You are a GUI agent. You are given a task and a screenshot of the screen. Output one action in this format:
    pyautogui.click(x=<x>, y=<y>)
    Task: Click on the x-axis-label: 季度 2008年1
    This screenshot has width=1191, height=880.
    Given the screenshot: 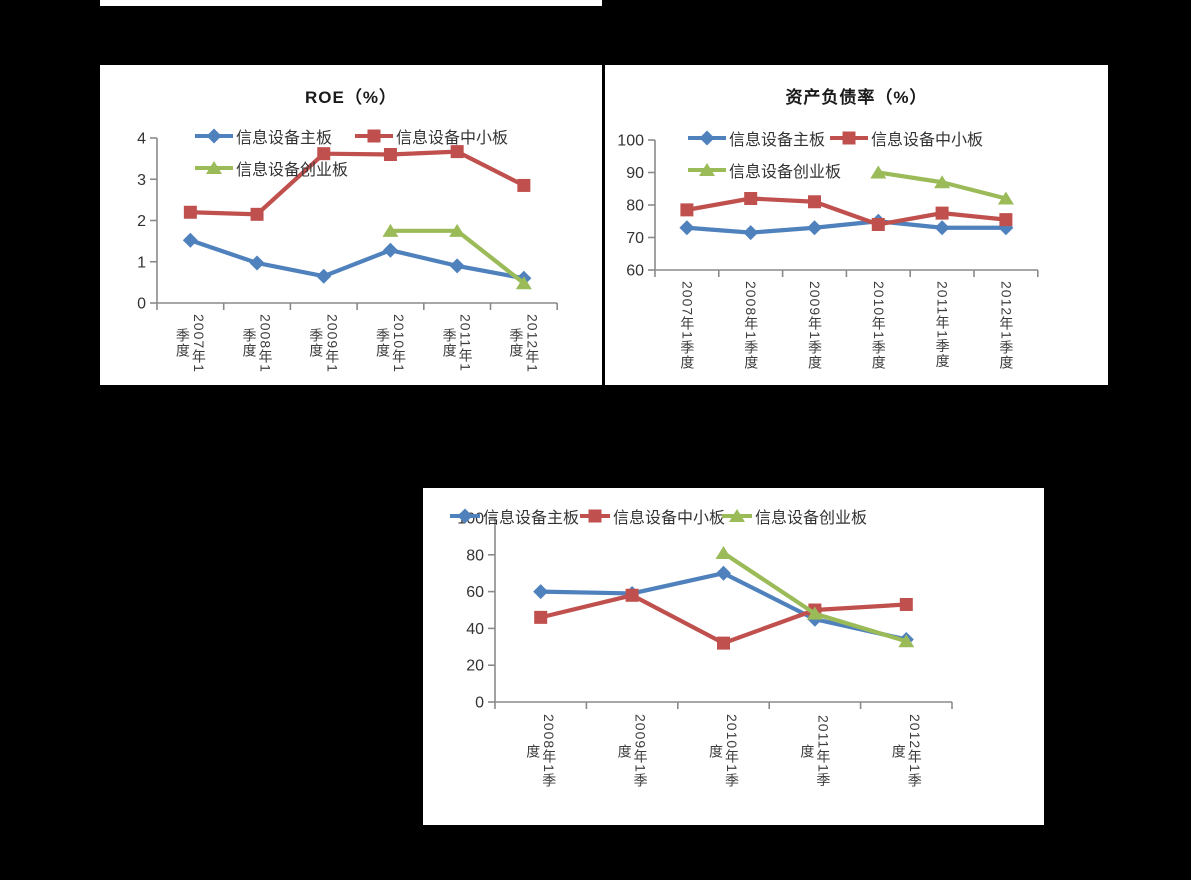 What is the action you would take?
    pyautogui.click(x=257, y=343)
    